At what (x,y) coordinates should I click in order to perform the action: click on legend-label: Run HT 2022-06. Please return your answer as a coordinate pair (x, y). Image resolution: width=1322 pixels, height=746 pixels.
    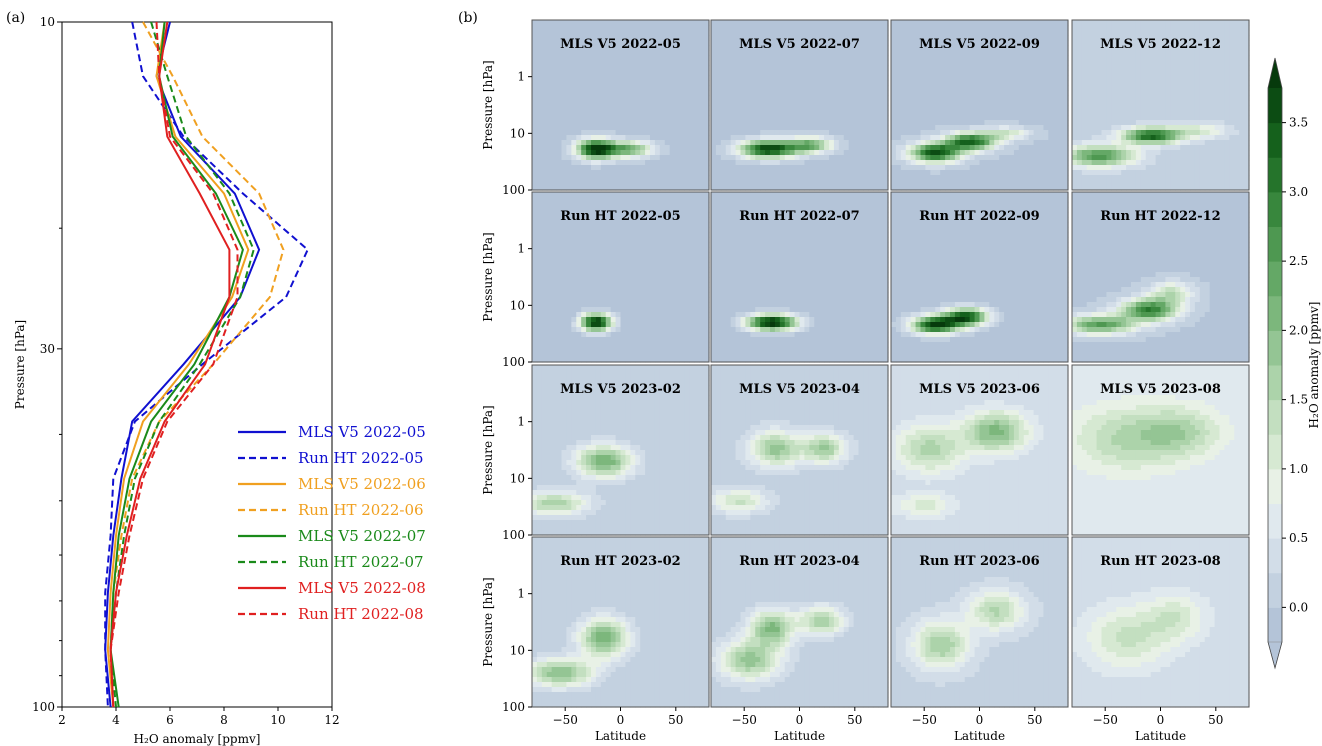
    Looking at the image, I should click on (361, 510).